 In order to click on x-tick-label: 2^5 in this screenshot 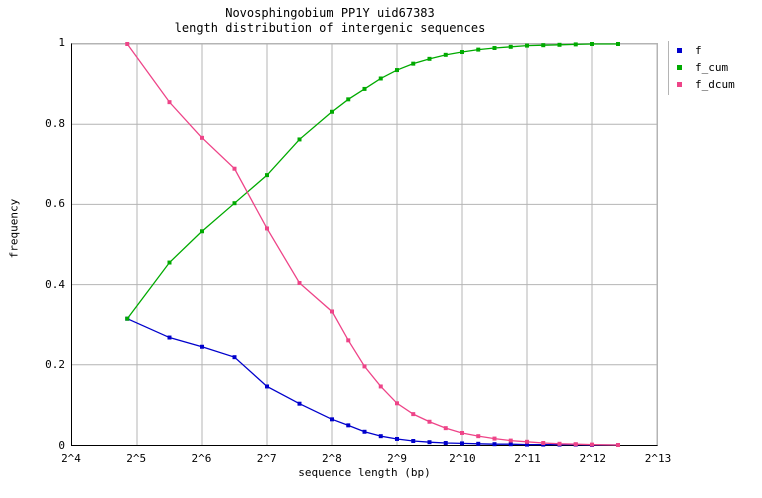, I will do `click(136, 458)`.